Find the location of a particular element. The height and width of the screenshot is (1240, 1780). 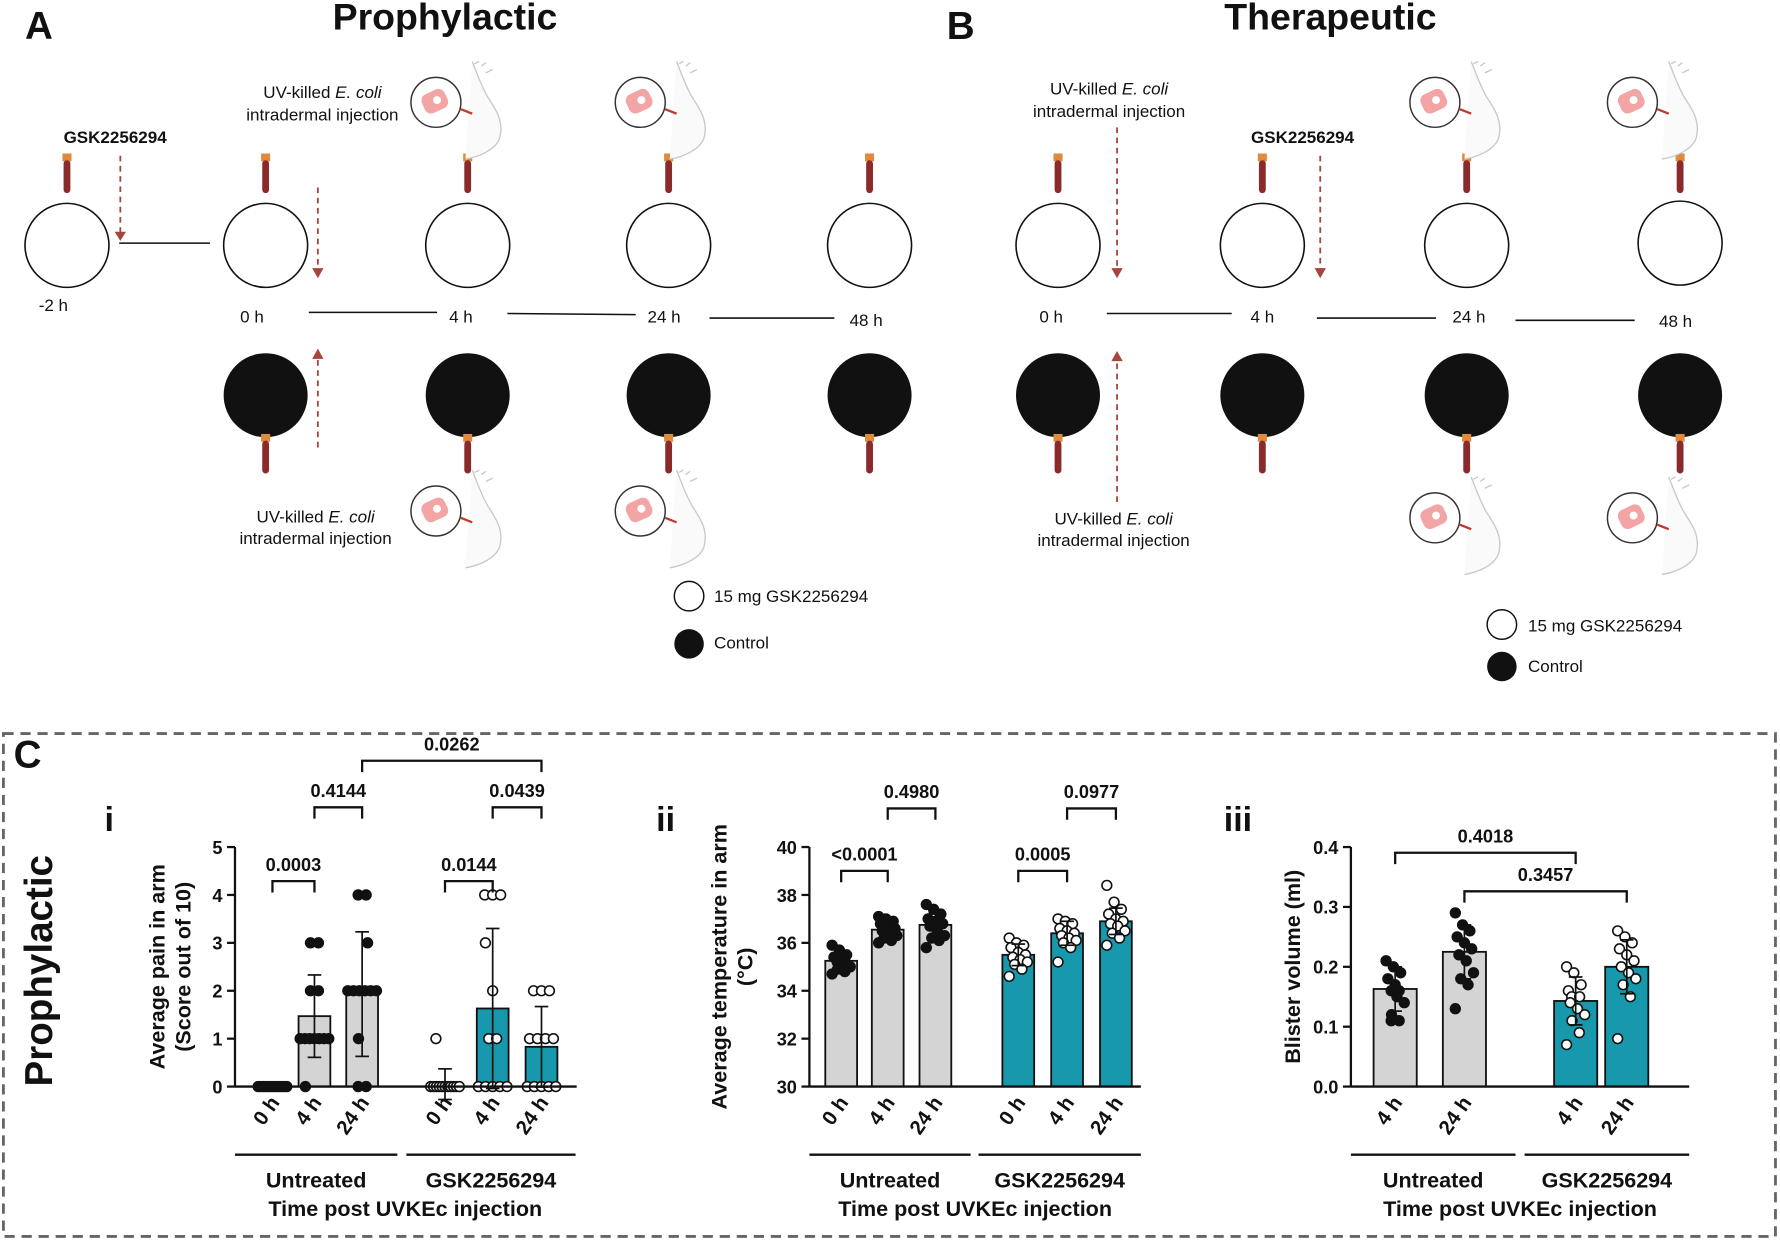

y-tick-label: 3 is located at coordinates (217, 944).